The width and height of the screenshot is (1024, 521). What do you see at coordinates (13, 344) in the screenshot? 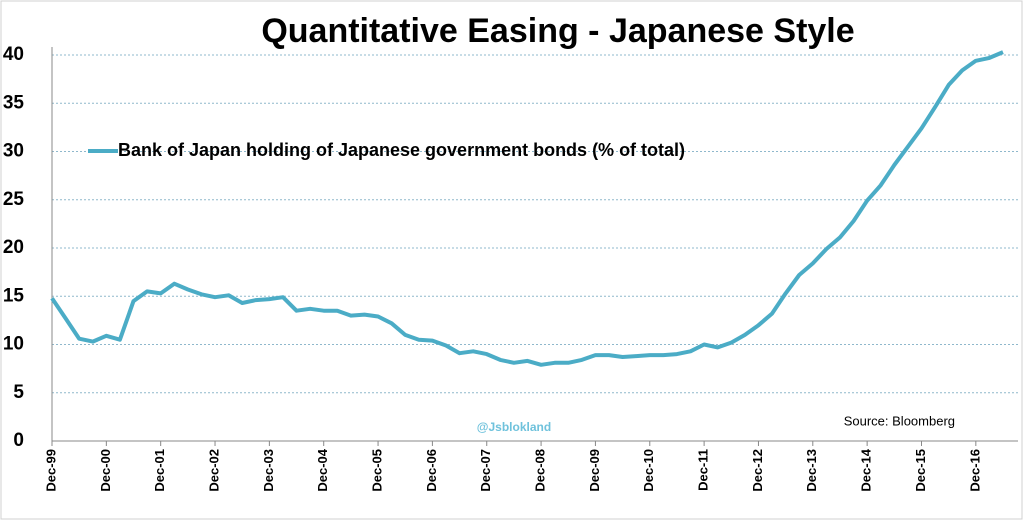
I see `y-tick-label: 10` at bounding box center [13, 344].